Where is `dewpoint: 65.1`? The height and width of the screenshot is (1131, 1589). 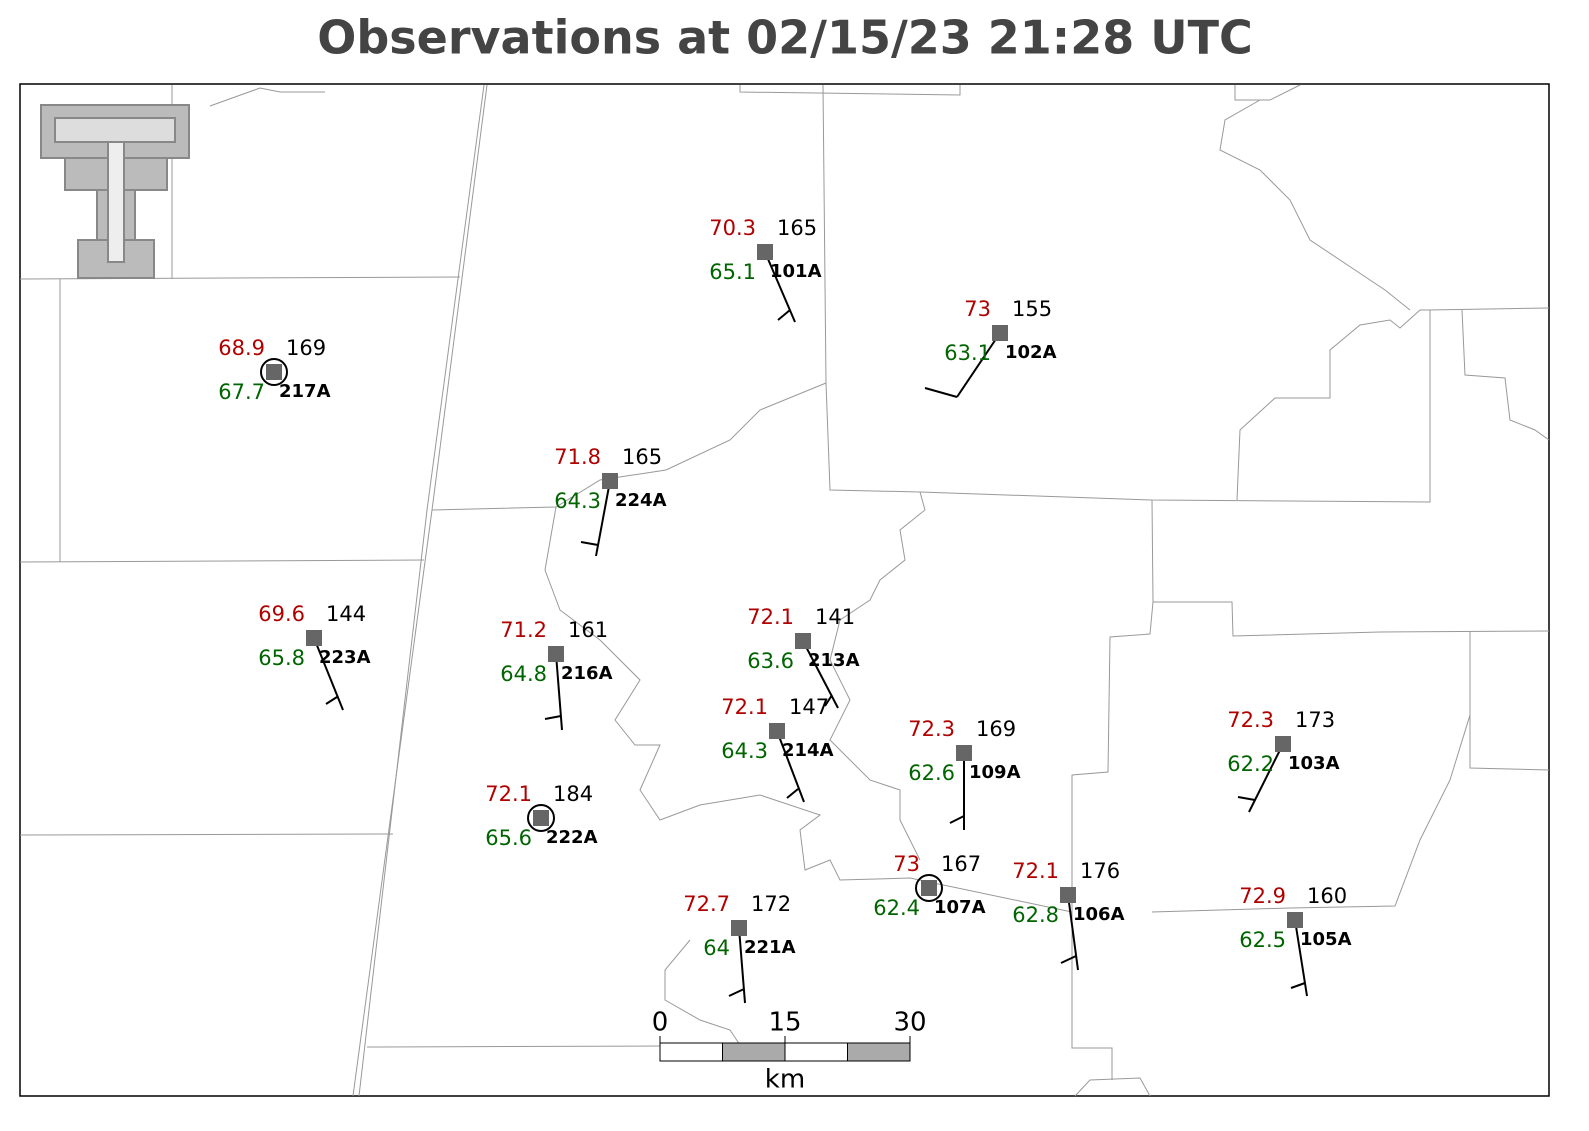
dewpoint: 65.1 is located at coordinates (732, 272).